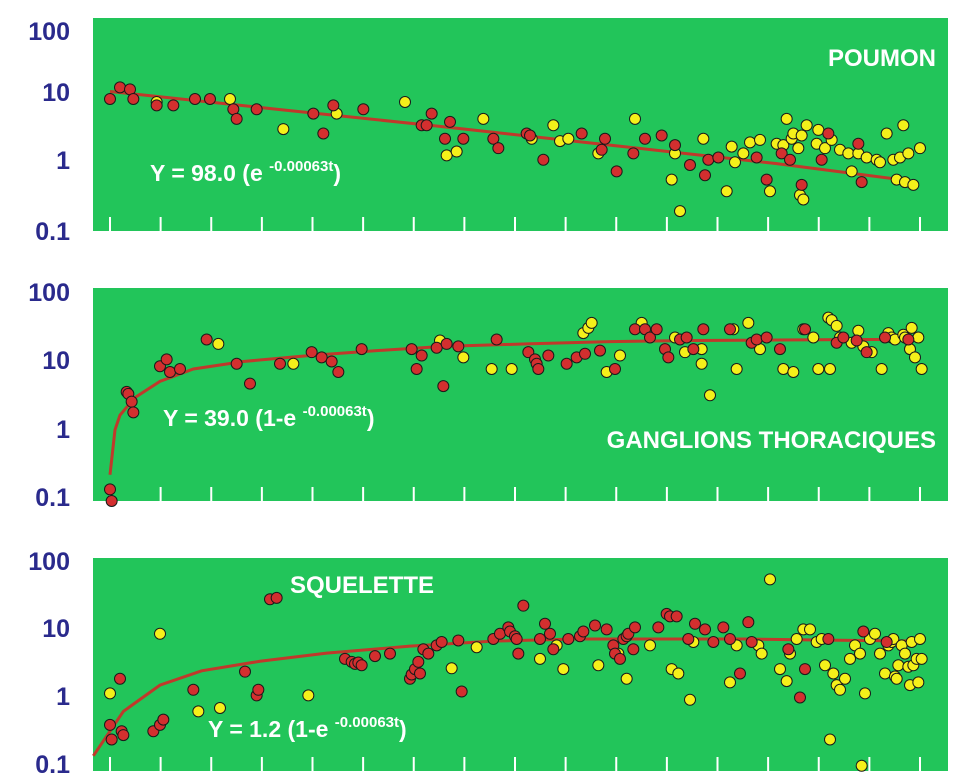 The height and width of the screenshot is (779, 969). Describe the element at coordinates (506, 697) in the screenshot. I see `fit-curve` at that location.